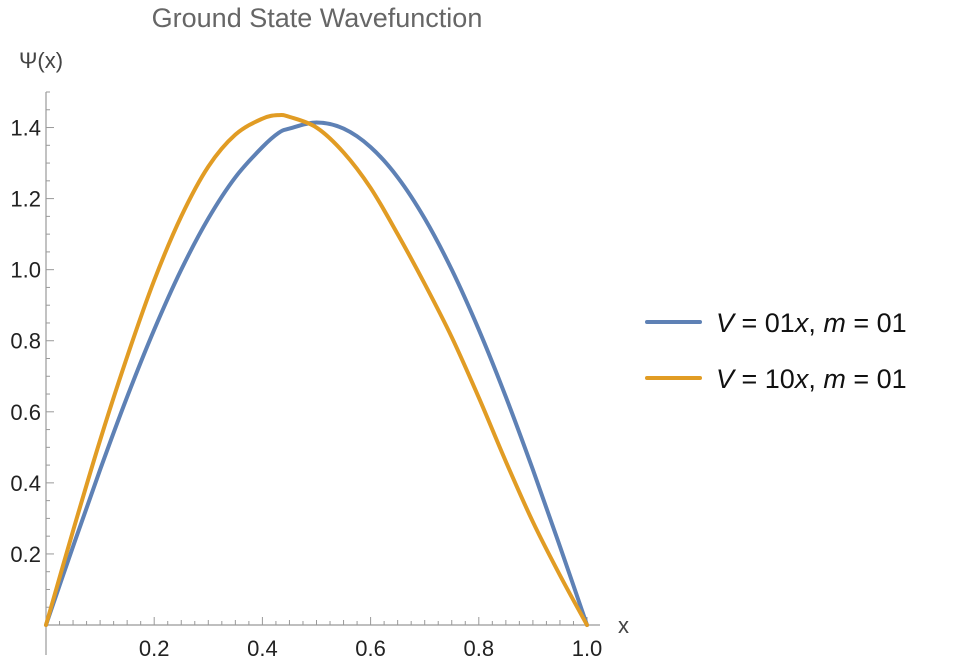 The height and width of the screenshot is (668, 960). What do you see at coordinates (815, 379) in the screenshot?
I see `legend-2-d: ,` at bounding box center [815, 379].